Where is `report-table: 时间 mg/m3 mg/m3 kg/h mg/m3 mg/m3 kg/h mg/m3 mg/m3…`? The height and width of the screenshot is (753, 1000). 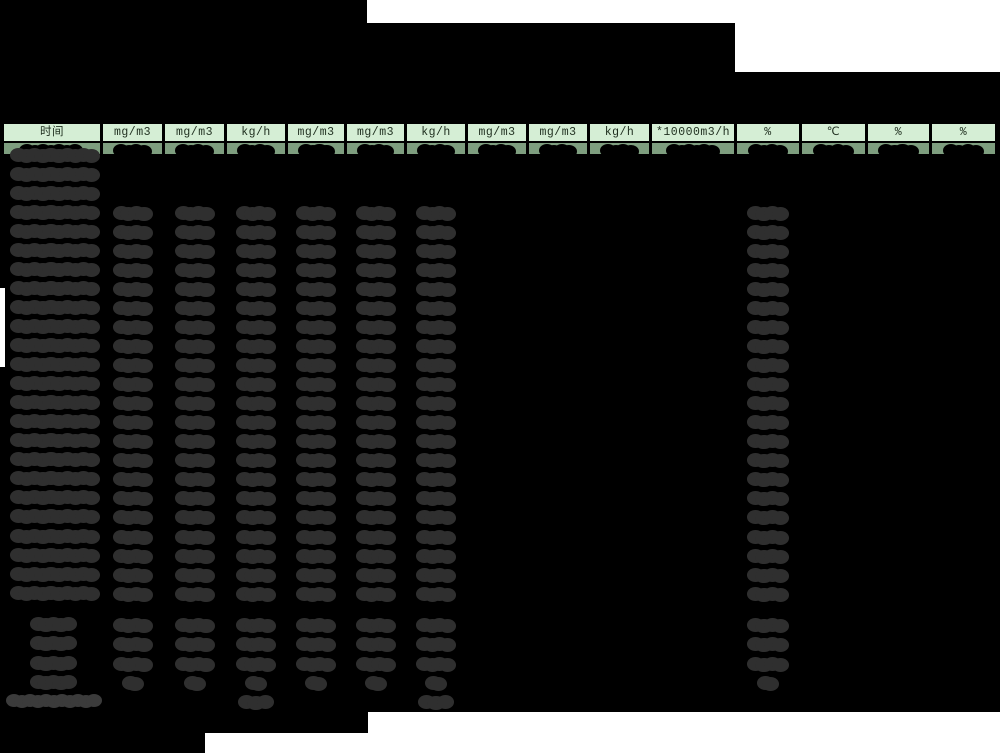 report-table: 时间 mg/m3 mg/m3 kg/h mg/m3 mg/m3 kg/h mg/m3 mg/m3… is located at coordinates (500, 138).